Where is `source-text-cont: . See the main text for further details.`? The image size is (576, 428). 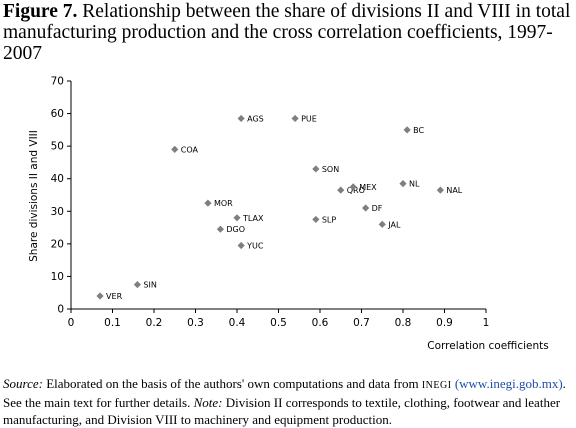
source-text-cont: . See the main text for further details. is located at coordinates (284, 393).